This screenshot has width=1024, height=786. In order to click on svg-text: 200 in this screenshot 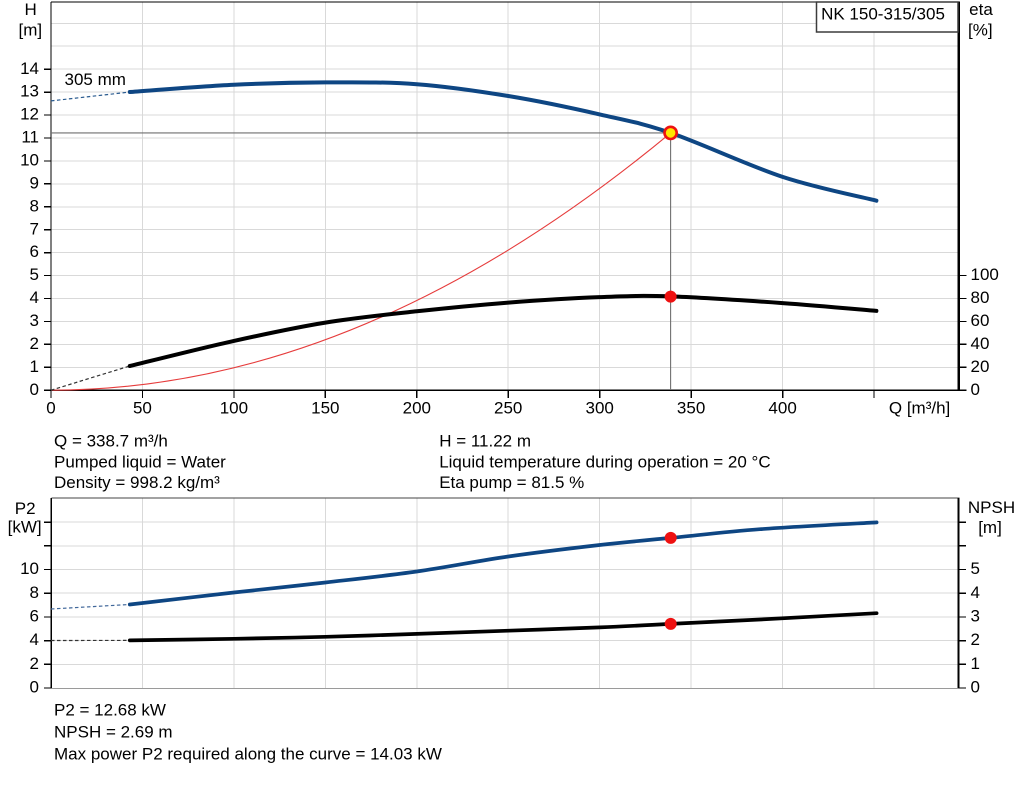, I will do `click(417, 407)`.